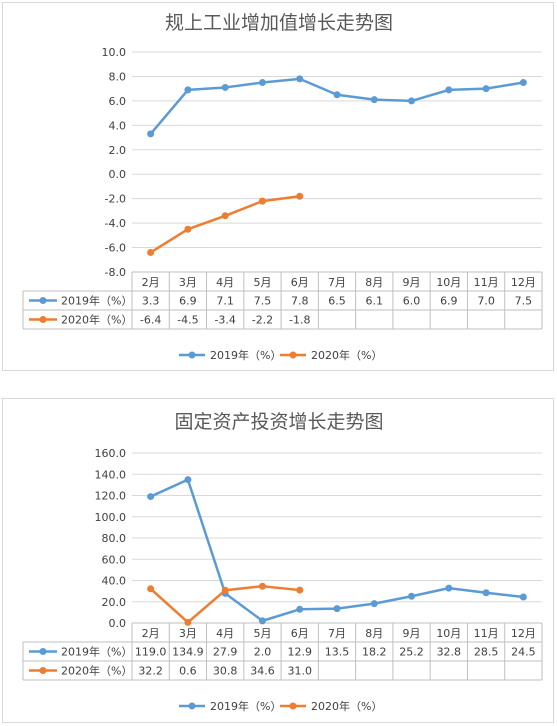 This screenshot has height=726, width=557. Describe the element at coordinates (299, 320) in the screenshot. I see `table-value-cell: -1.8` at that location.